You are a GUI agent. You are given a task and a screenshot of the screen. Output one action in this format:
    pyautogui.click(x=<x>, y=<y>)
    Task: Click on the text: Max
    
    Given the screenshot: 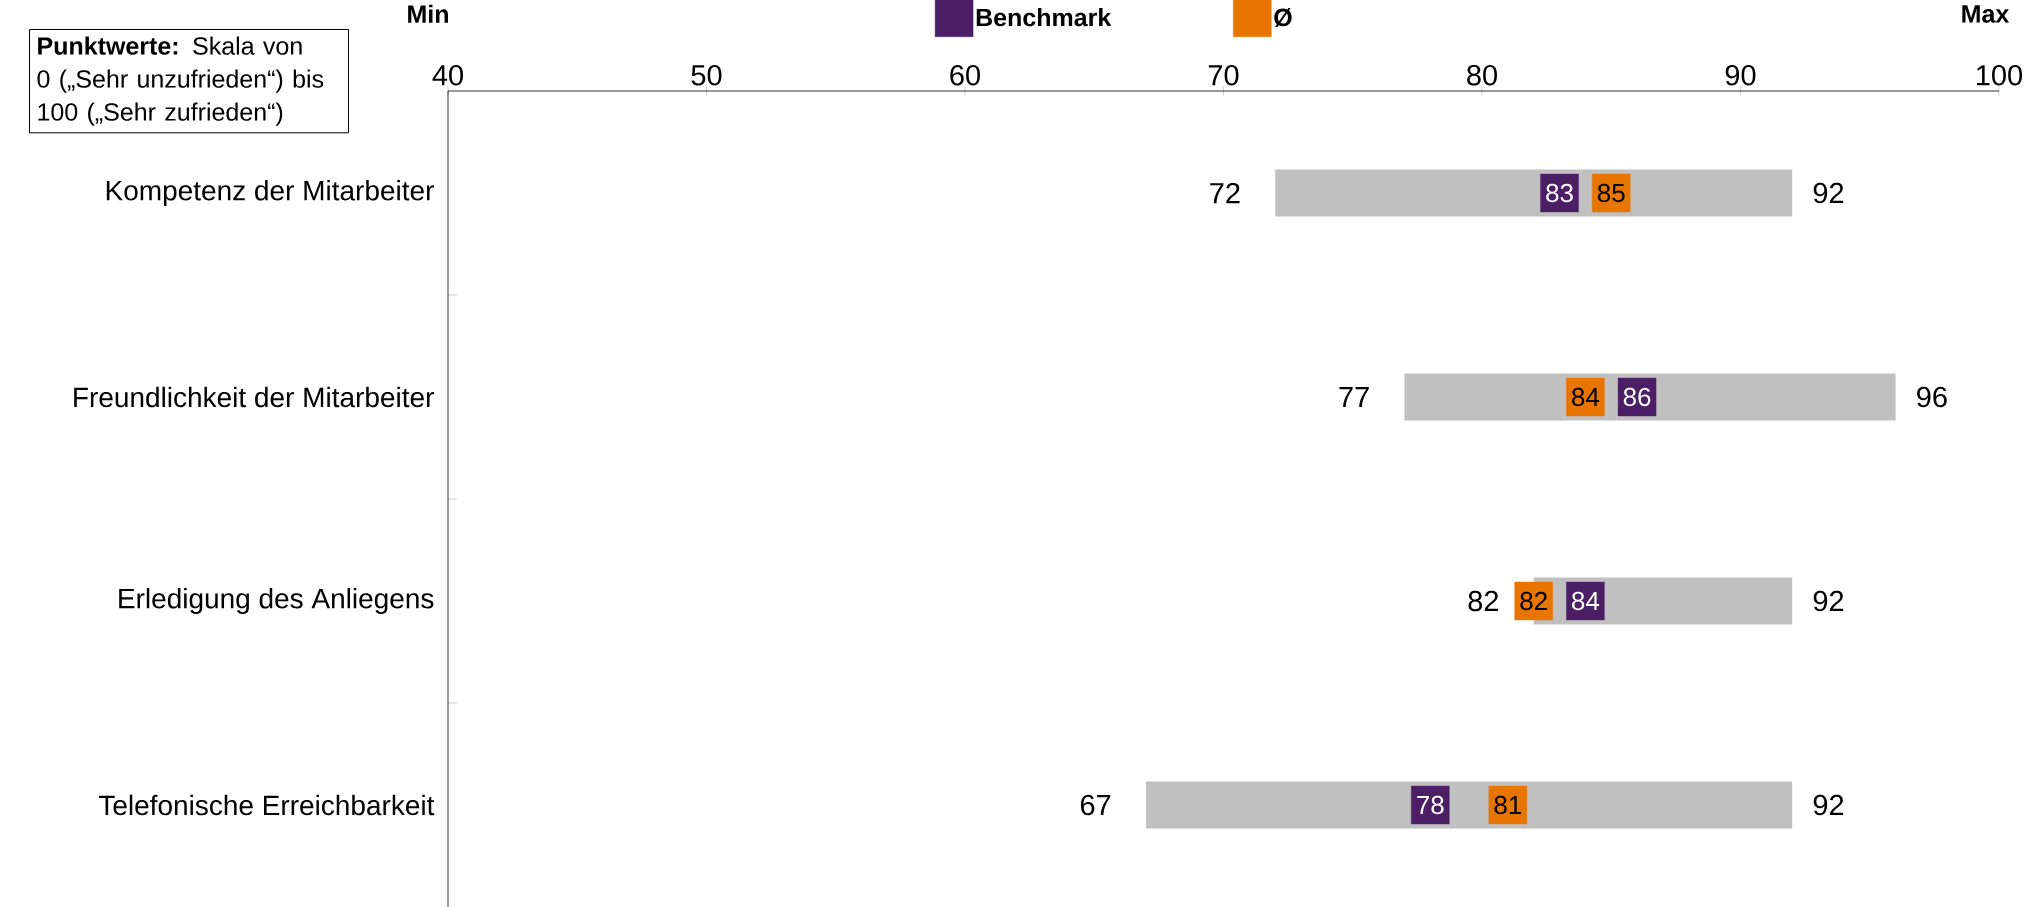 What is the action you would take?
    pyautogui.click(x=1986, y=14)
    